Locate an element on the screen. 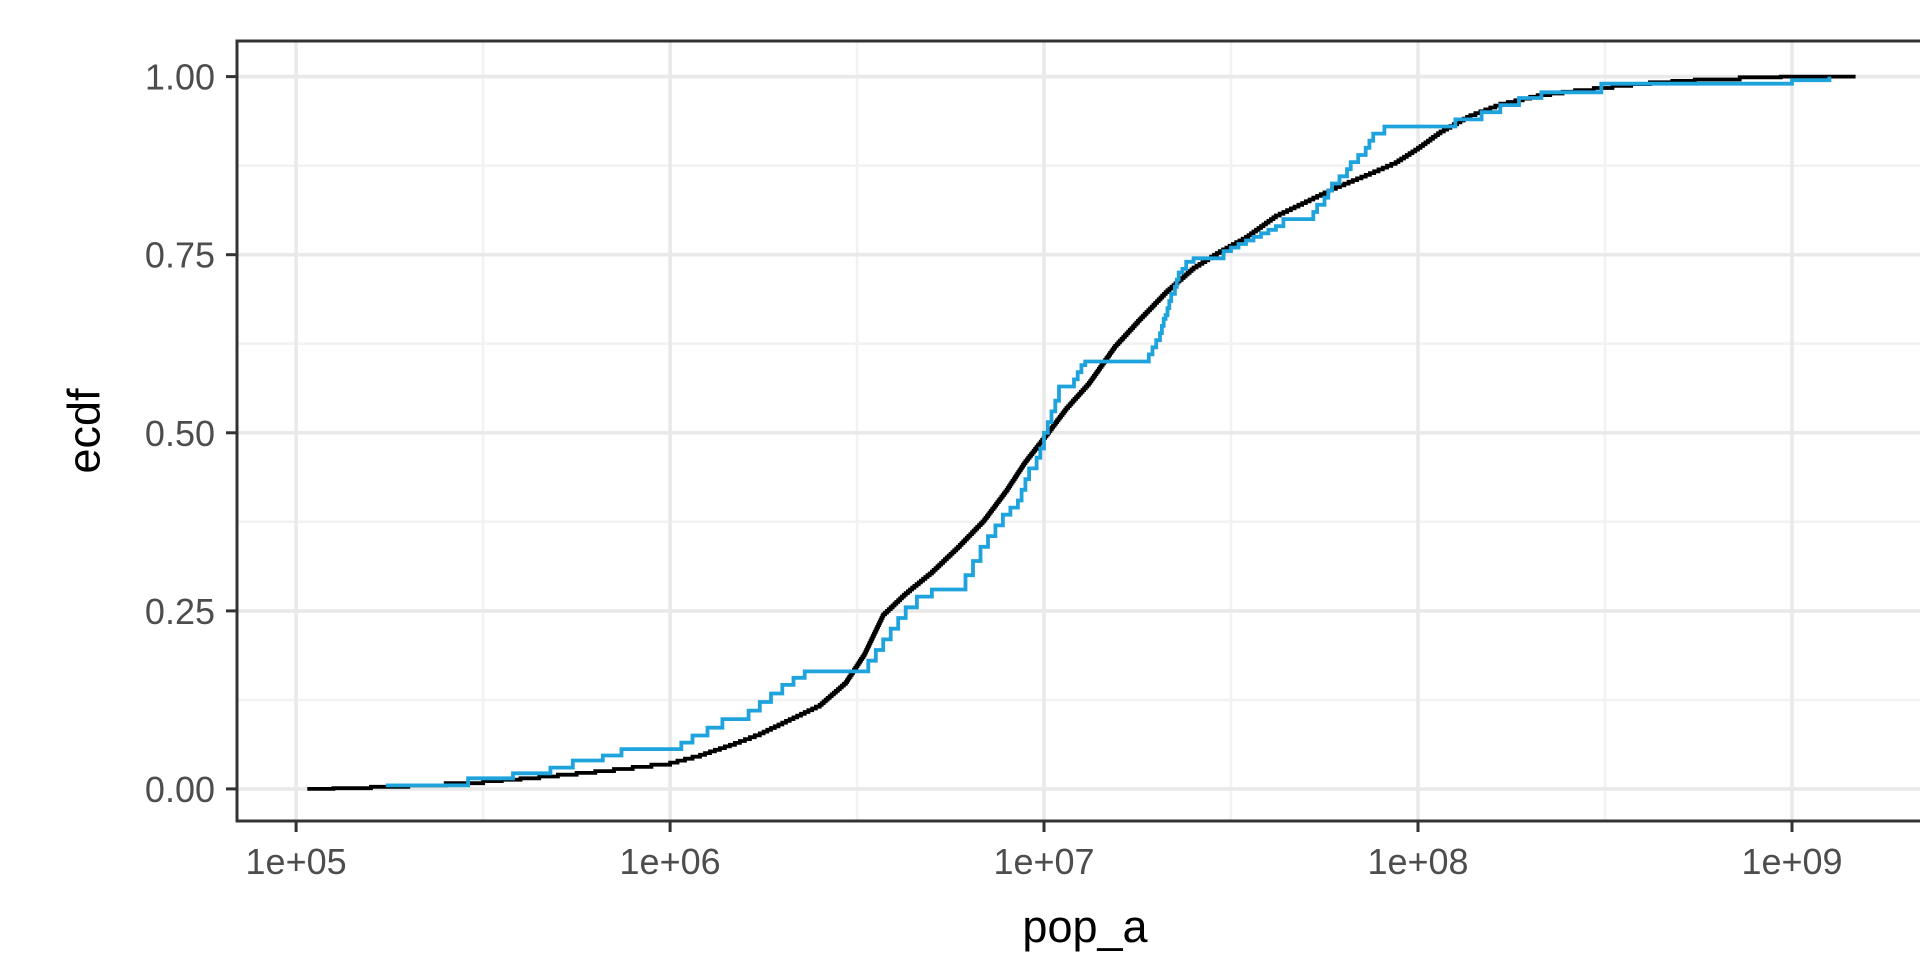  y-axis-title: ecdf is located at coordinates (84, 431).